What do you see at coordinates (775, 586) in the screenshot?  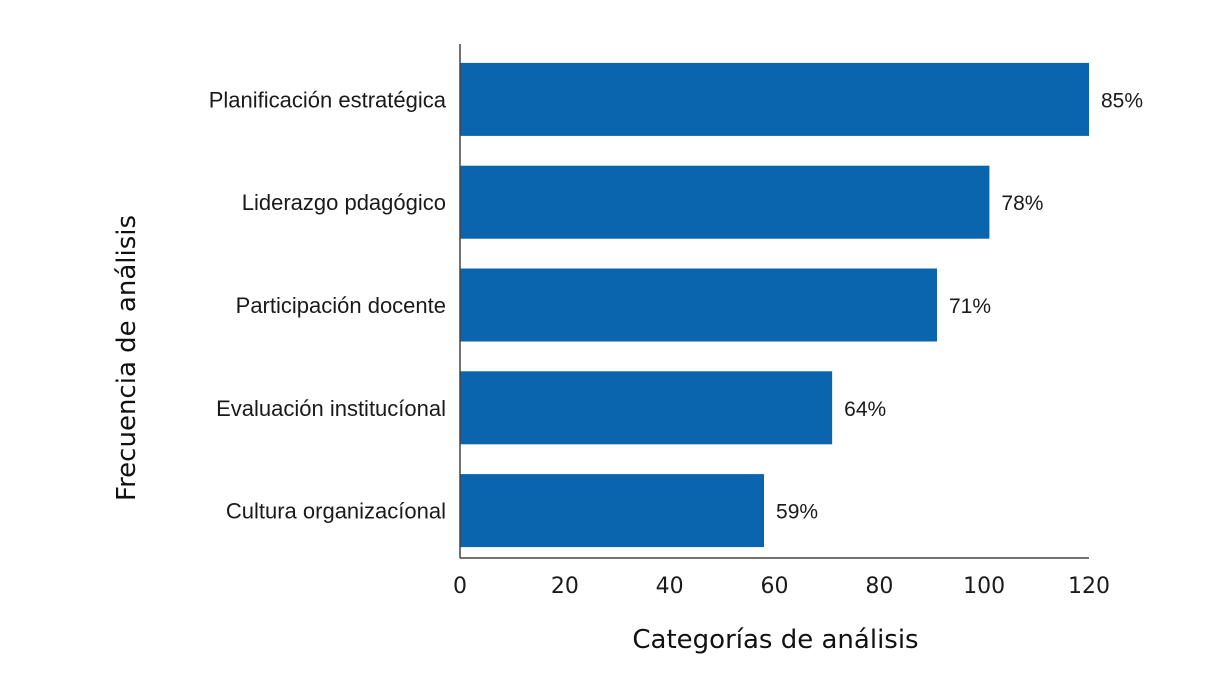 I see `x-tick-label: 60` at bounding box center [775, 586].